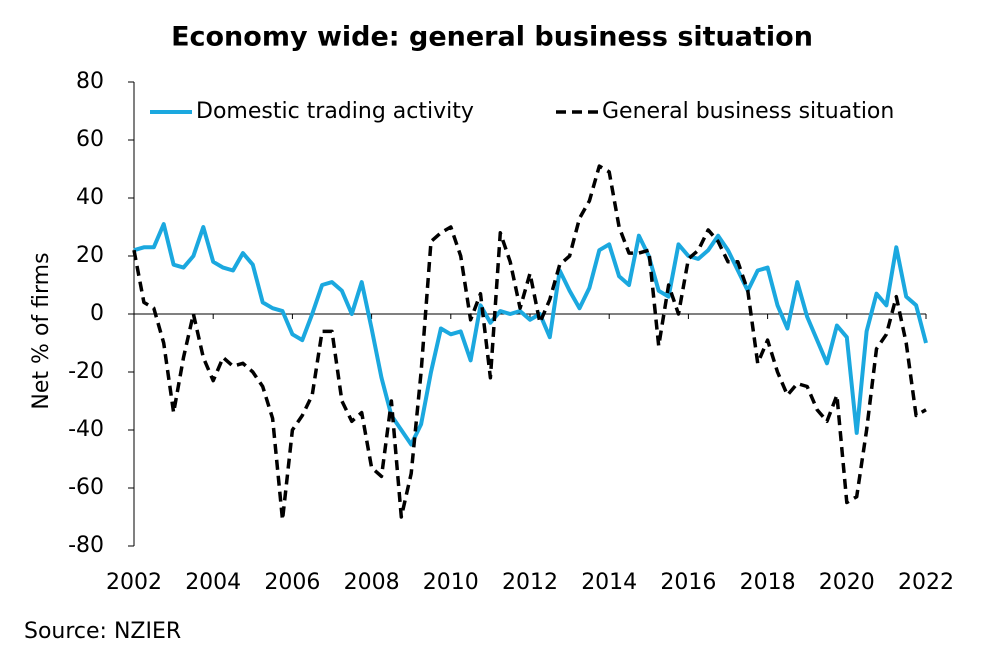 The width and height of the screenshot is (985, 663). Describe the element at coordinates (530, 582) in the screenshot. I see `x-tick-label: 2012` at that location.